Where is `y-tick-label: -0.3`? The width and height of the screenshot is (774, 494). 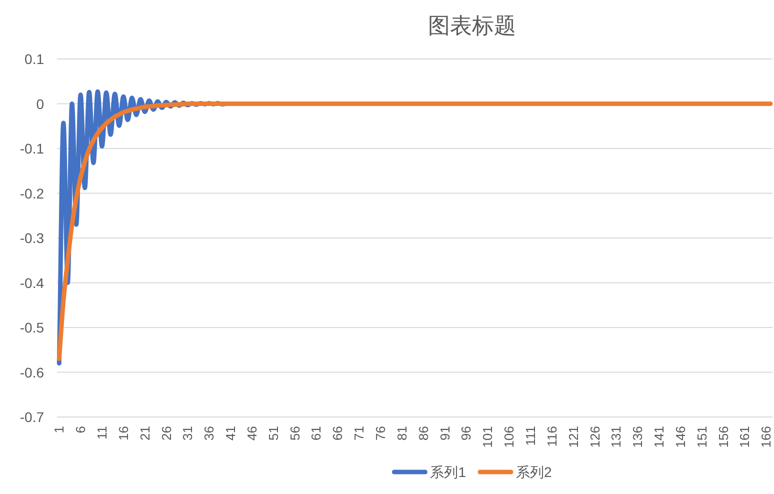 y-tick-label: -0.3 is located at coordinates (32, 238).